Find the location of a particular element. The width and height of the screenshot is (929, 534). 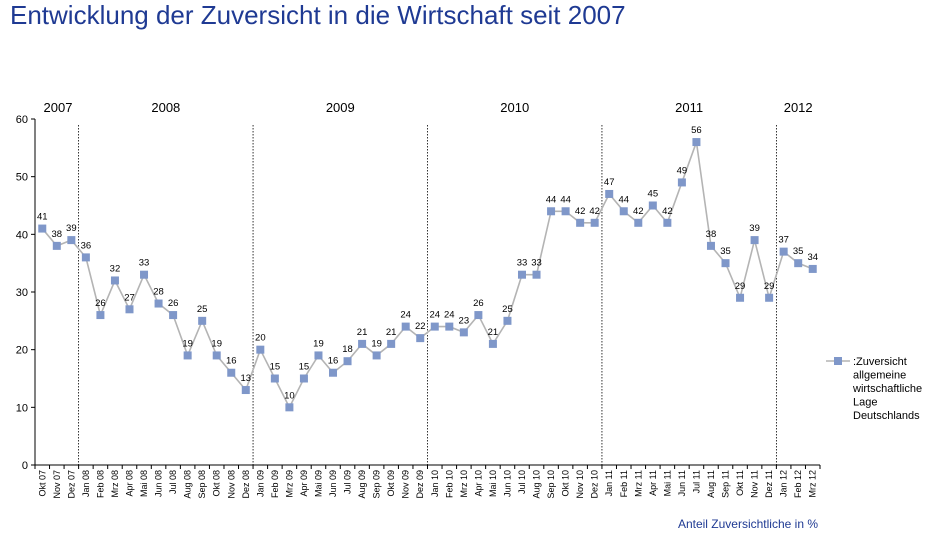

data-label: 39 is located at coordinates (754, 228).